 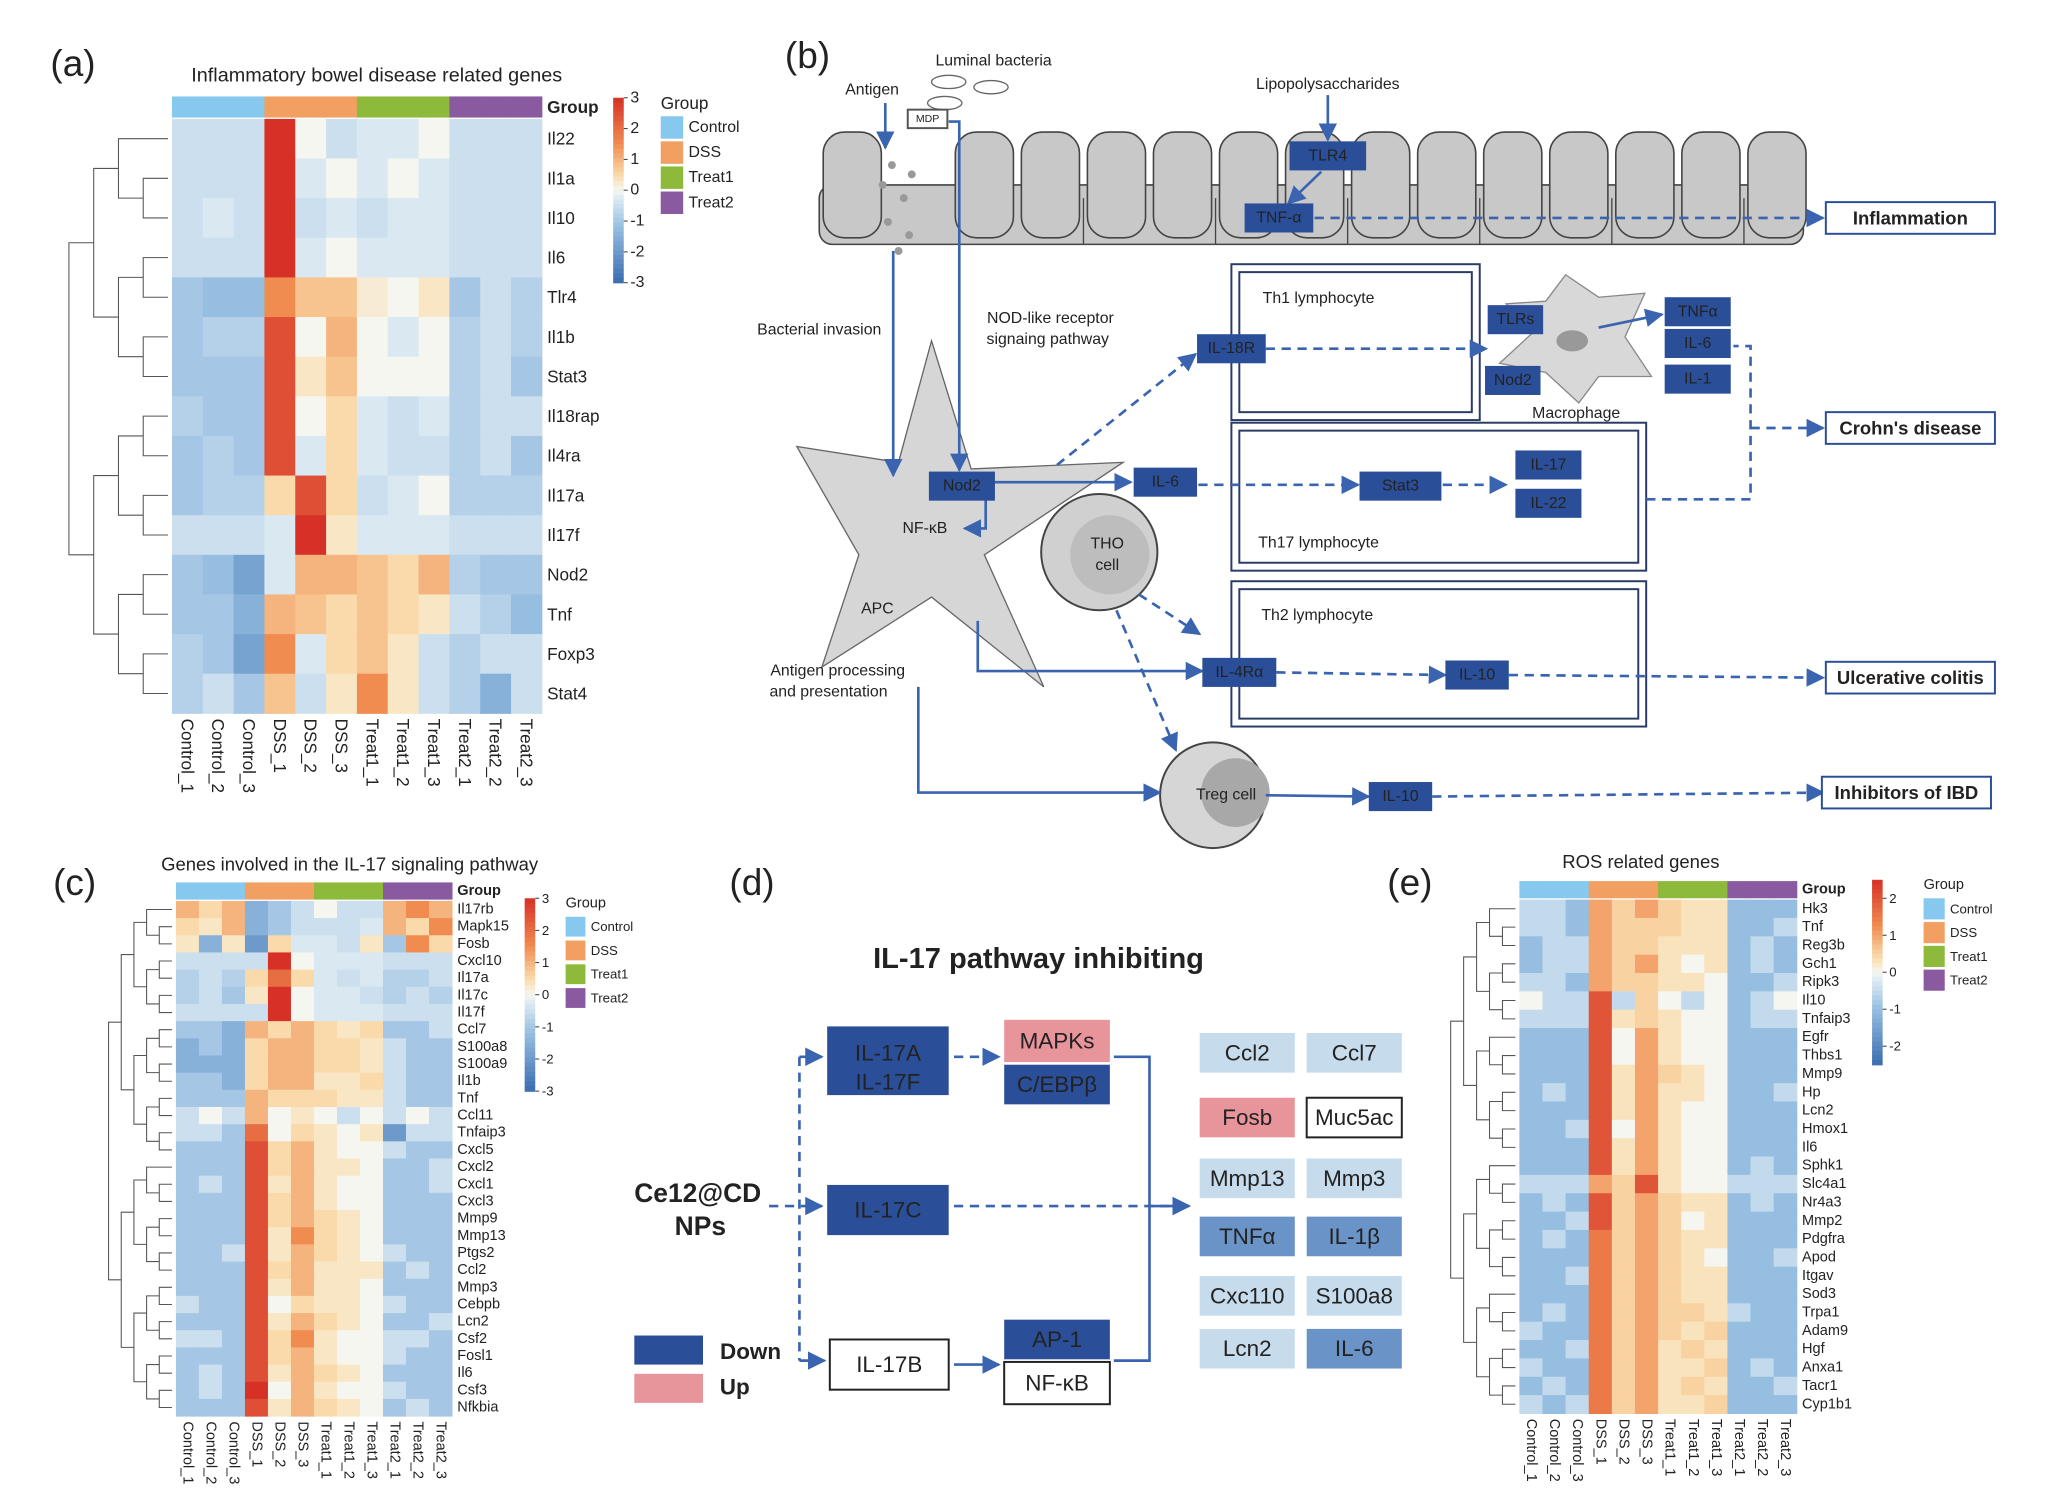 I want to click on node-label: Cxc110, so click(x=1247, y=1295).